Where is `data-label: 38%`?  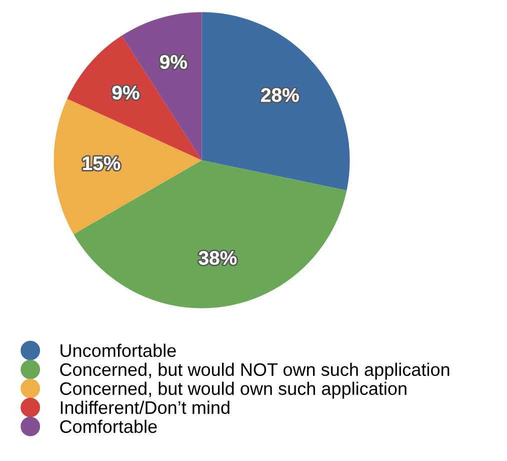
data-label: 38% is located at coordinates (217, 258).